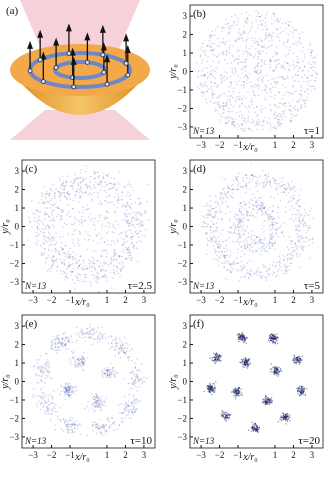 The height and width of the screenshot is (485, 332). I want to click on x-tick-label: 2, so click(293, 455).